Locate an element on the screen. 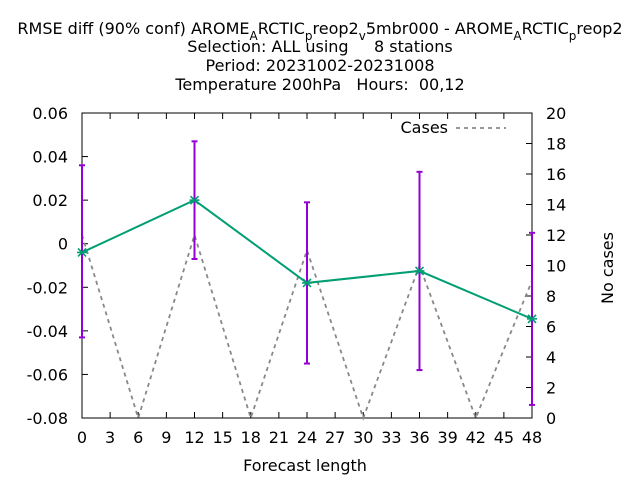 Image resolution: width=640 pixels, height=480 pixels. y2-tick-label: 12 is located at coordinates (556, 235).